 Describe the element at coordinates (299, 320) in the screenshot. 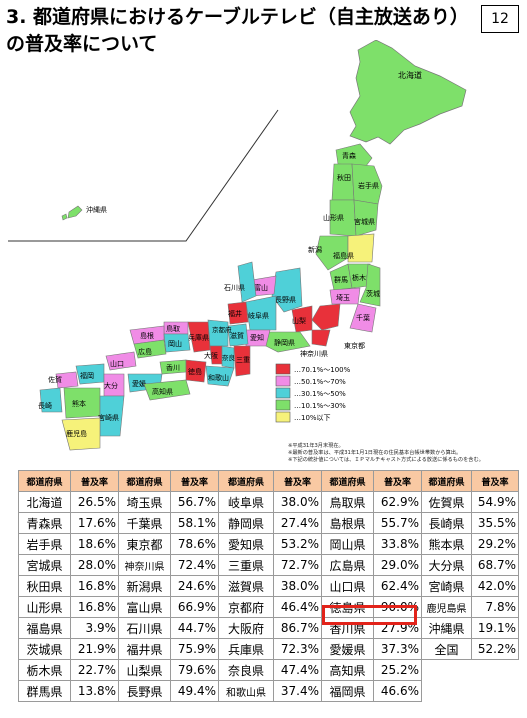

I see `label-yamanashi: 山梨` at that location.